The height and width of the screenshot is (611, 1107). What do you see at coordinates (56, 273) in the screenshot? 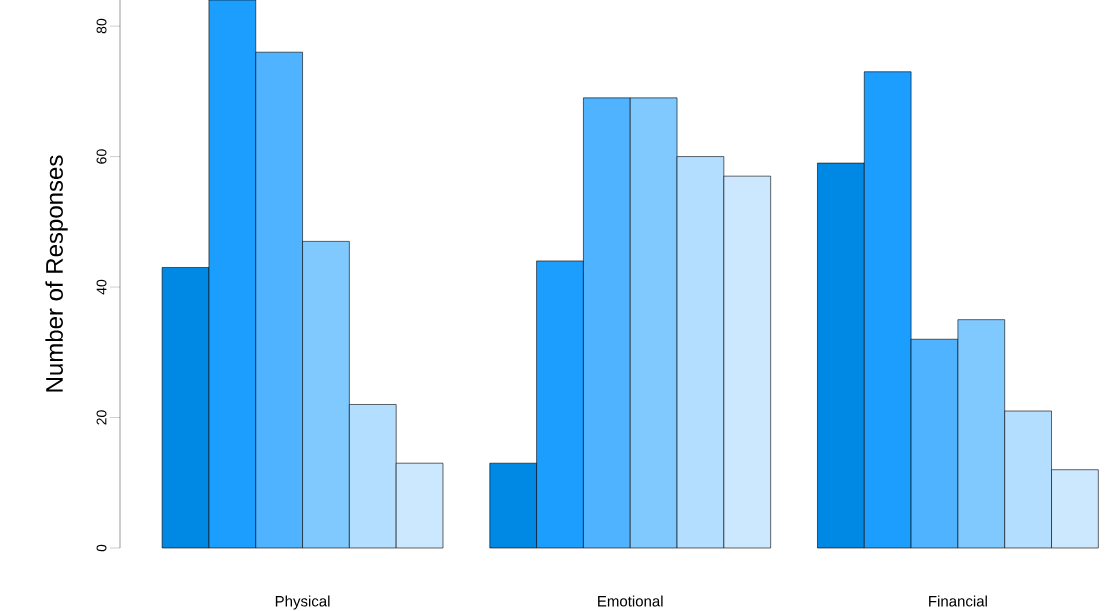
I see `y-axis-title: Number of Responses` at bounding box center [56, 273].